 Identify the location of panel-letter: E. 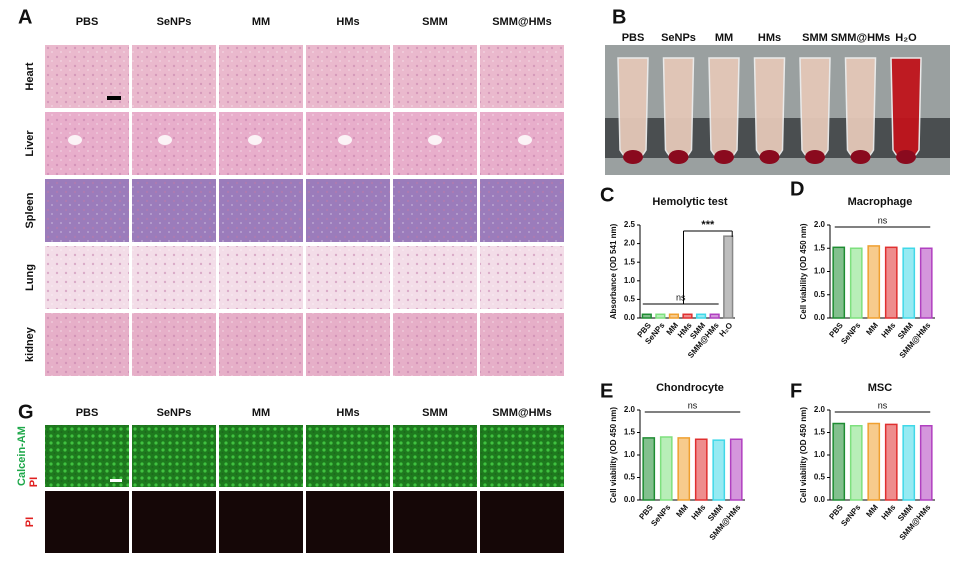
(606, 391).